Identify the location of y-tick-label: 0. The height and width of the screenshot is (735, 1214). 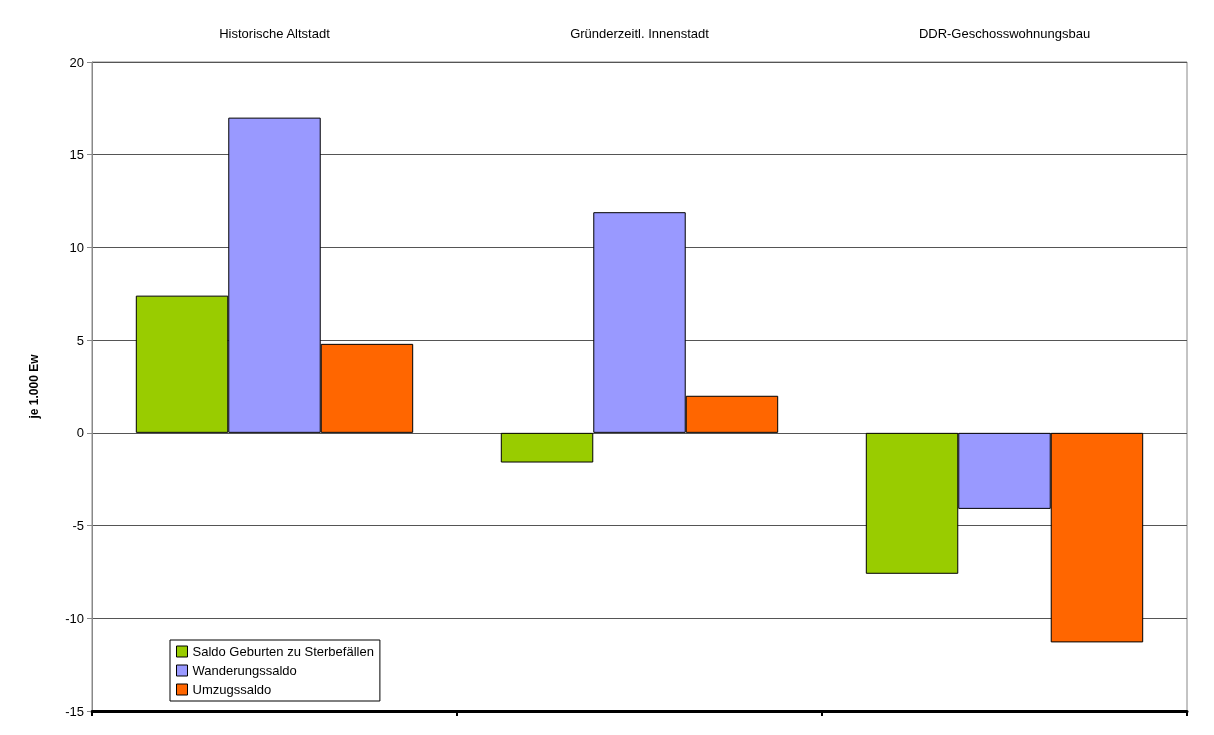
(80, 433).